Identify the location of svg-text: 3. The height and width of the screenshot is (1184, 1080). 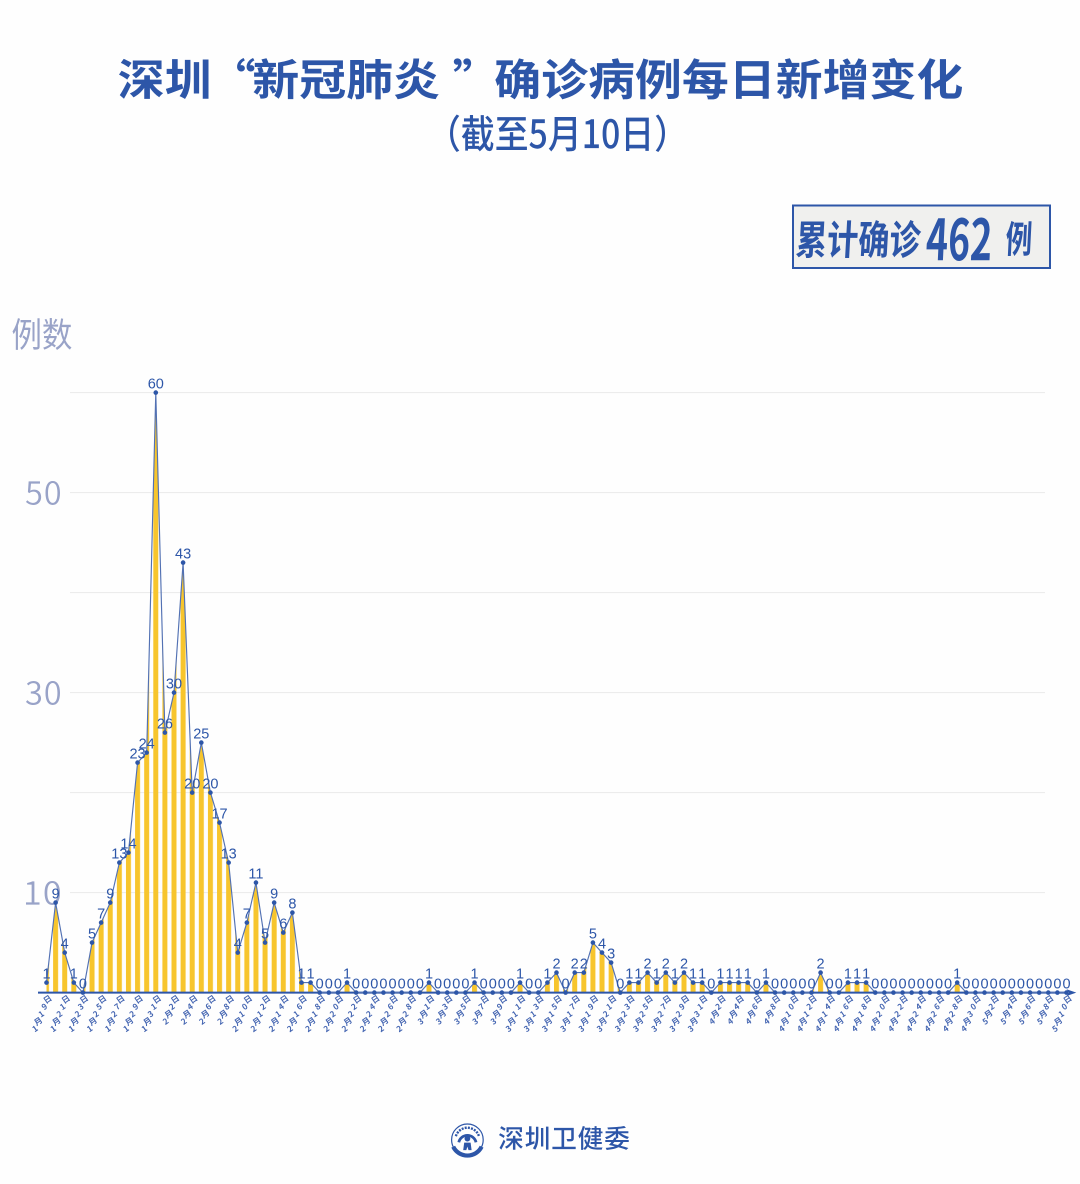
(611, 955).